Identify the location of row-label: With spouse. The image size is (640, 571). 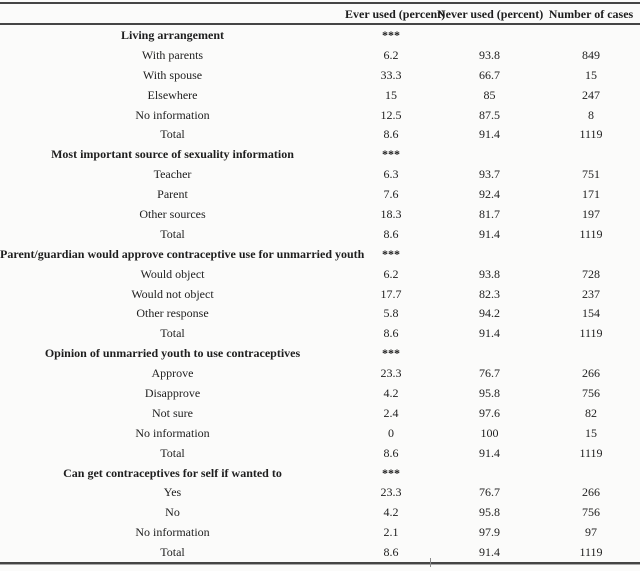
(172, 74).